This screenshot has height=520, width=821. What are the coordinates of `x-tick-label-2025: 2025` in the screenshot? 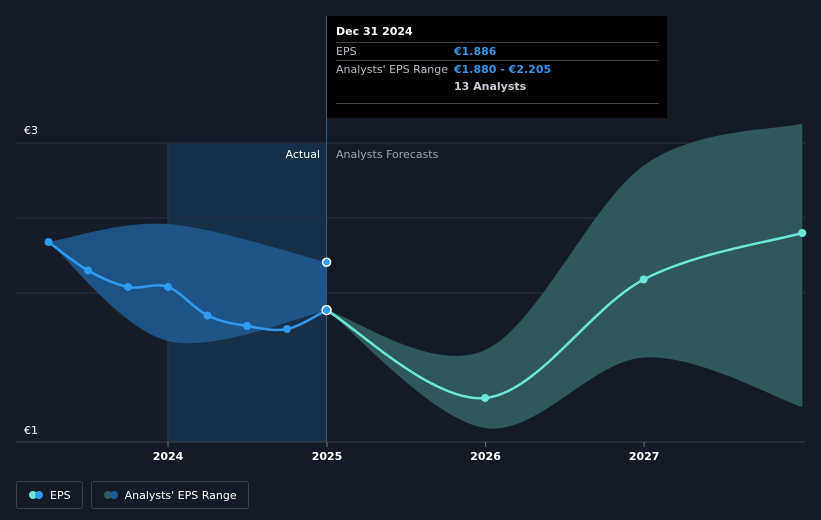 It's located at (327, 456).